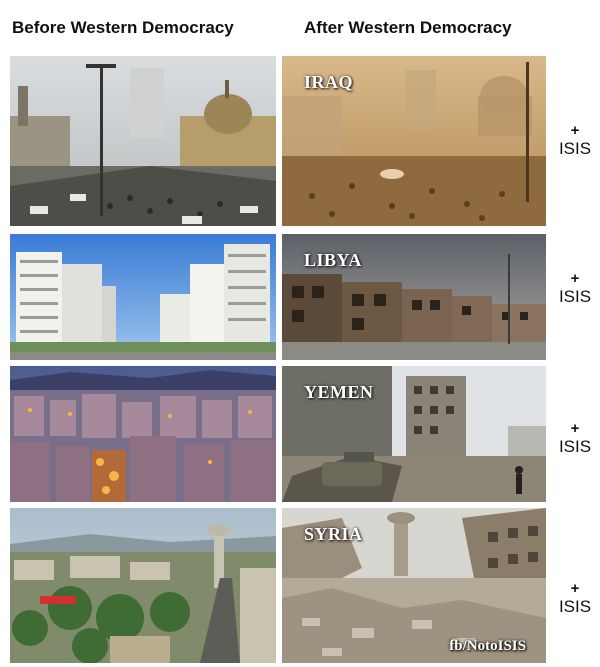 This screenshot has height=667, width=600. What do you see at coordinates (414, 297) in the screenshot?
I see `libya-after-photo: LIBYA` at bounding box center [414, 297].